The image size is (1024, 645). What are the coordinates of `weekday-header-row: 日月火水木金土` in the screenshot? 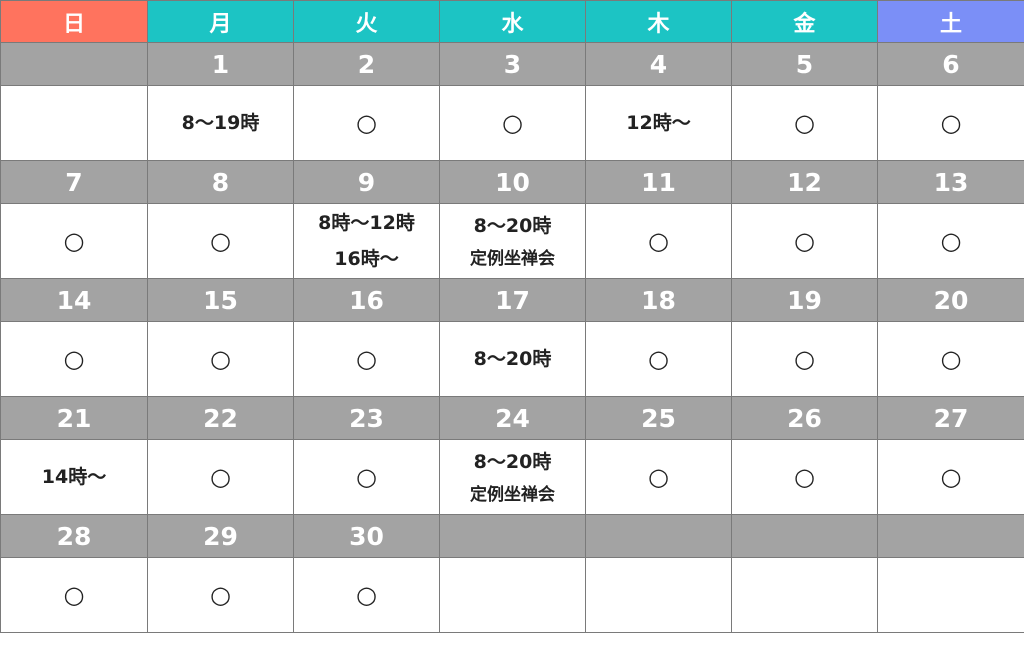 It's located at (512, 21).